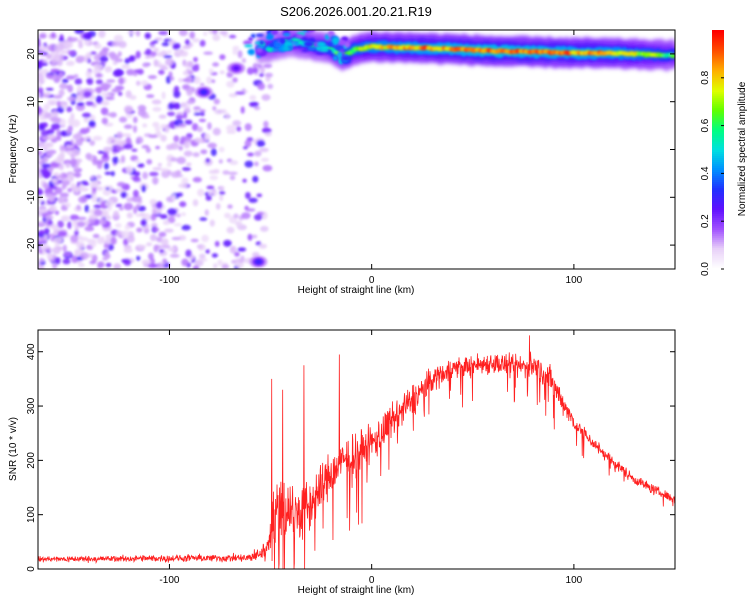  I want to click on colorbar-gradient, so click(718, 150).